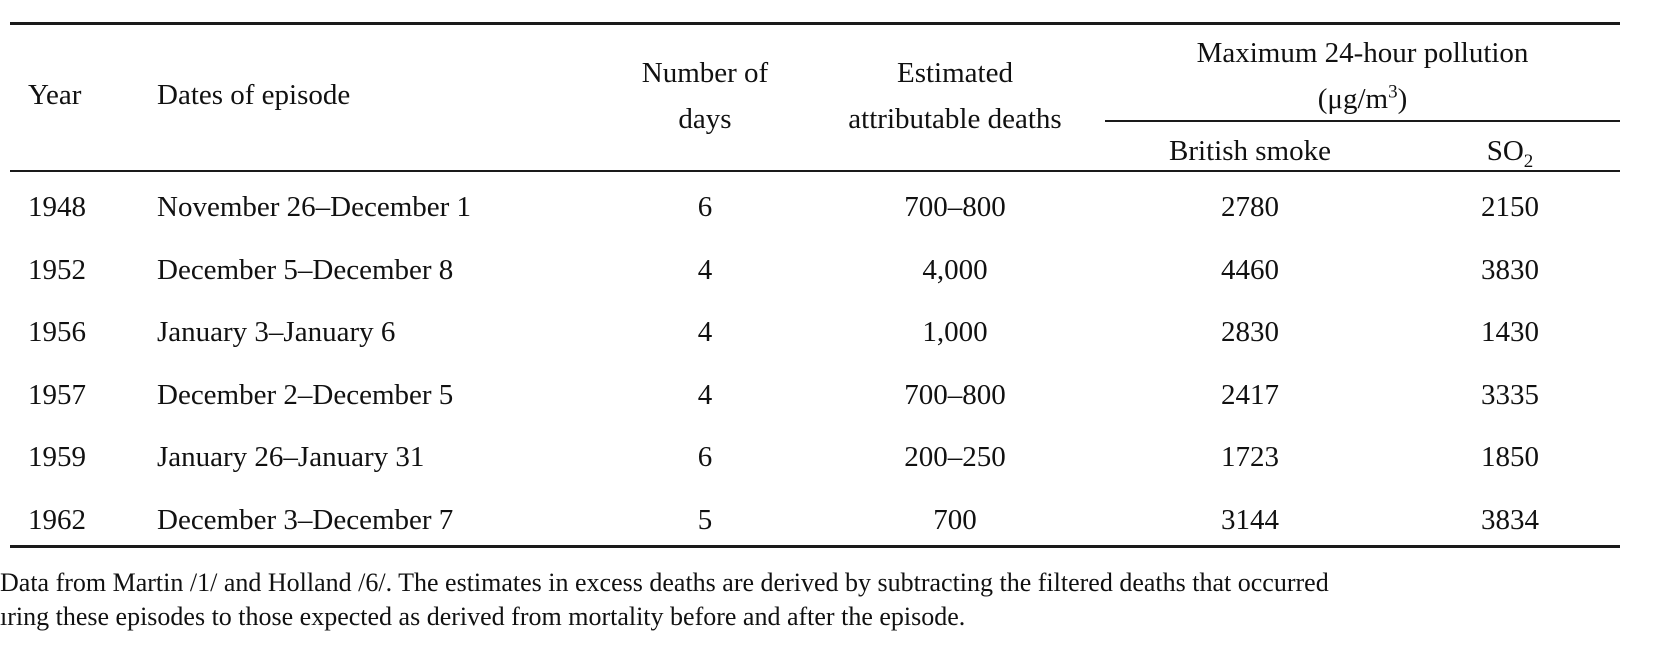  Describe the element at coordinates (305, 269) in the screenshot. I see `cell-dates: December 5–December 8` at that location.